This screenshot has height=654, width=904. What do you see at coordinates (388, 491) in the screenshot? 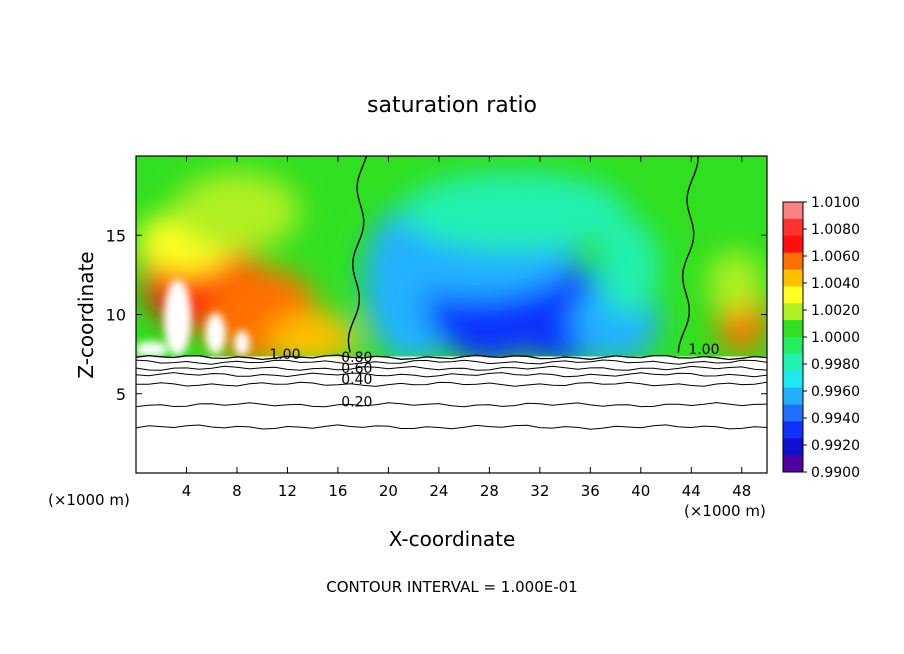
I see `x-tick-label: 20` at bounding box center [388, 491].